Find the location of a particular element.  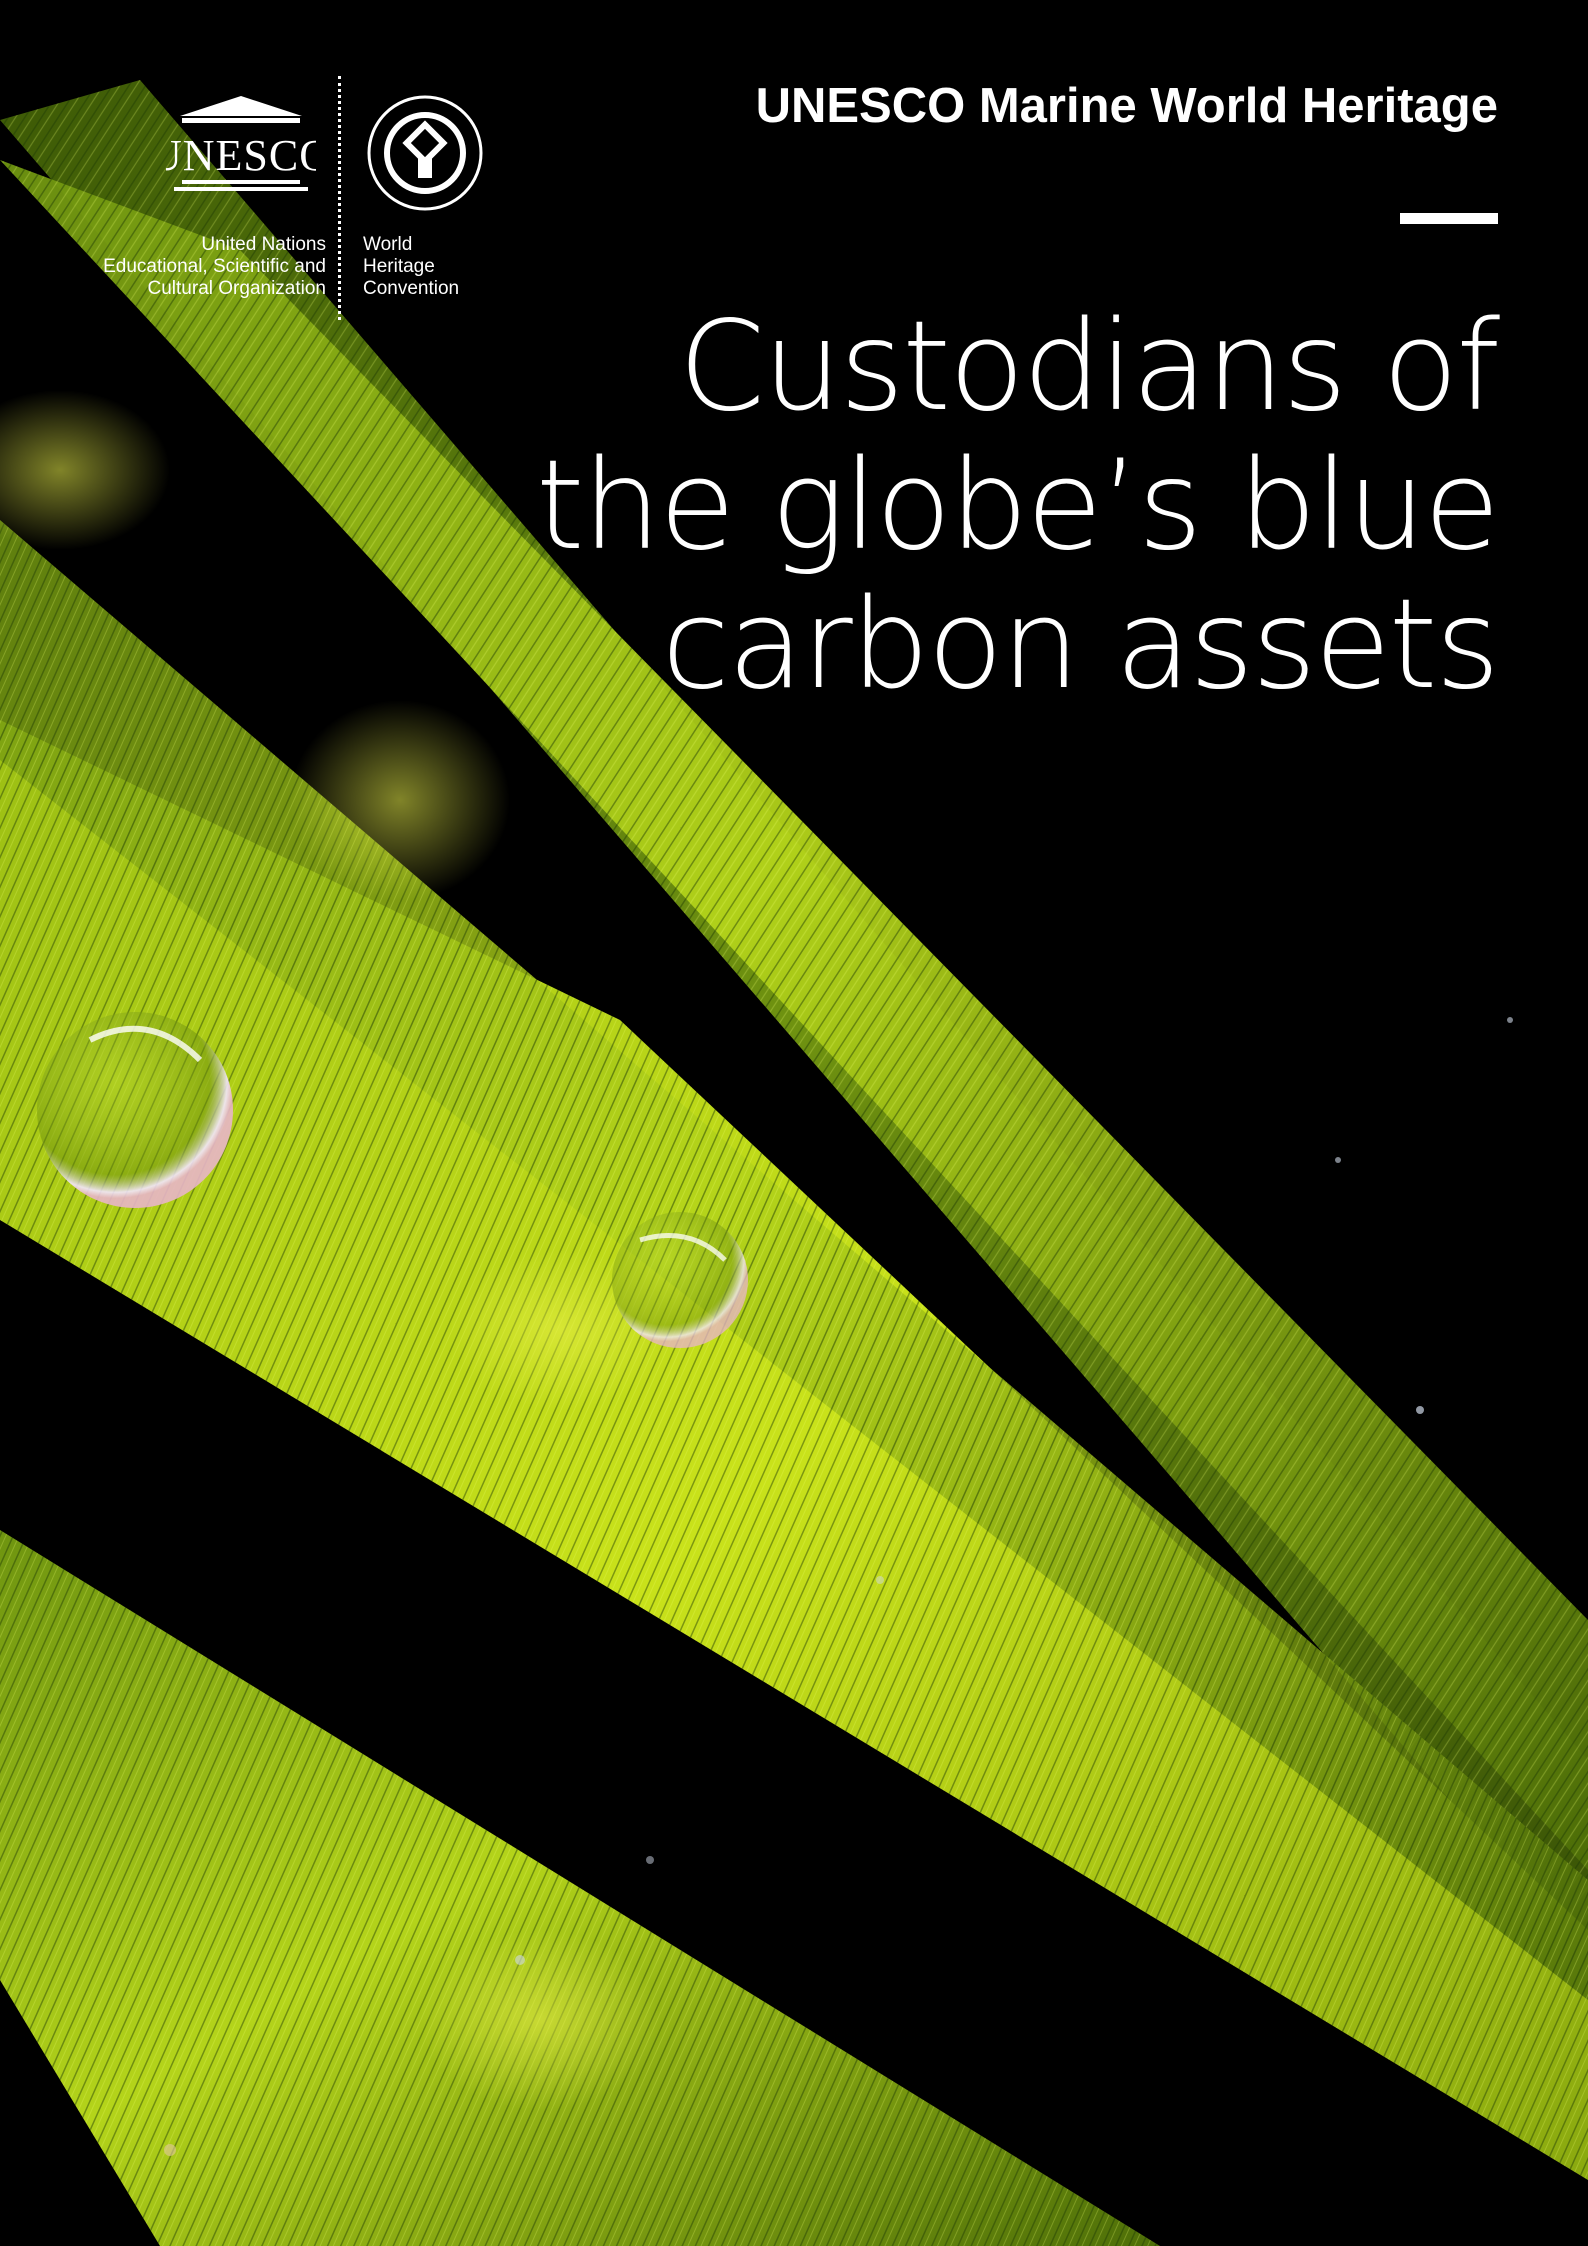

cover-title-line: Custodians of is located at coordinates (1089, 367).